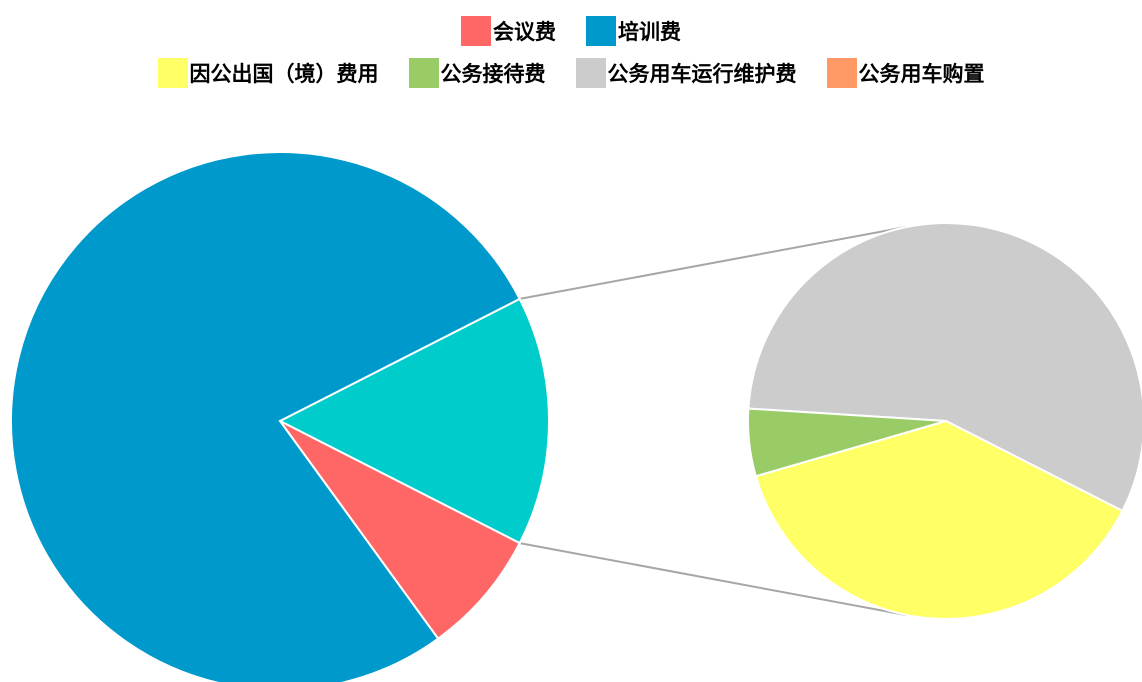 The width and height of the screenshot is (1142, 682). What do you see at coordinates (713, 579) in the screenshot?
I see `connector-line-bottom` at bounding box center [713, 579].